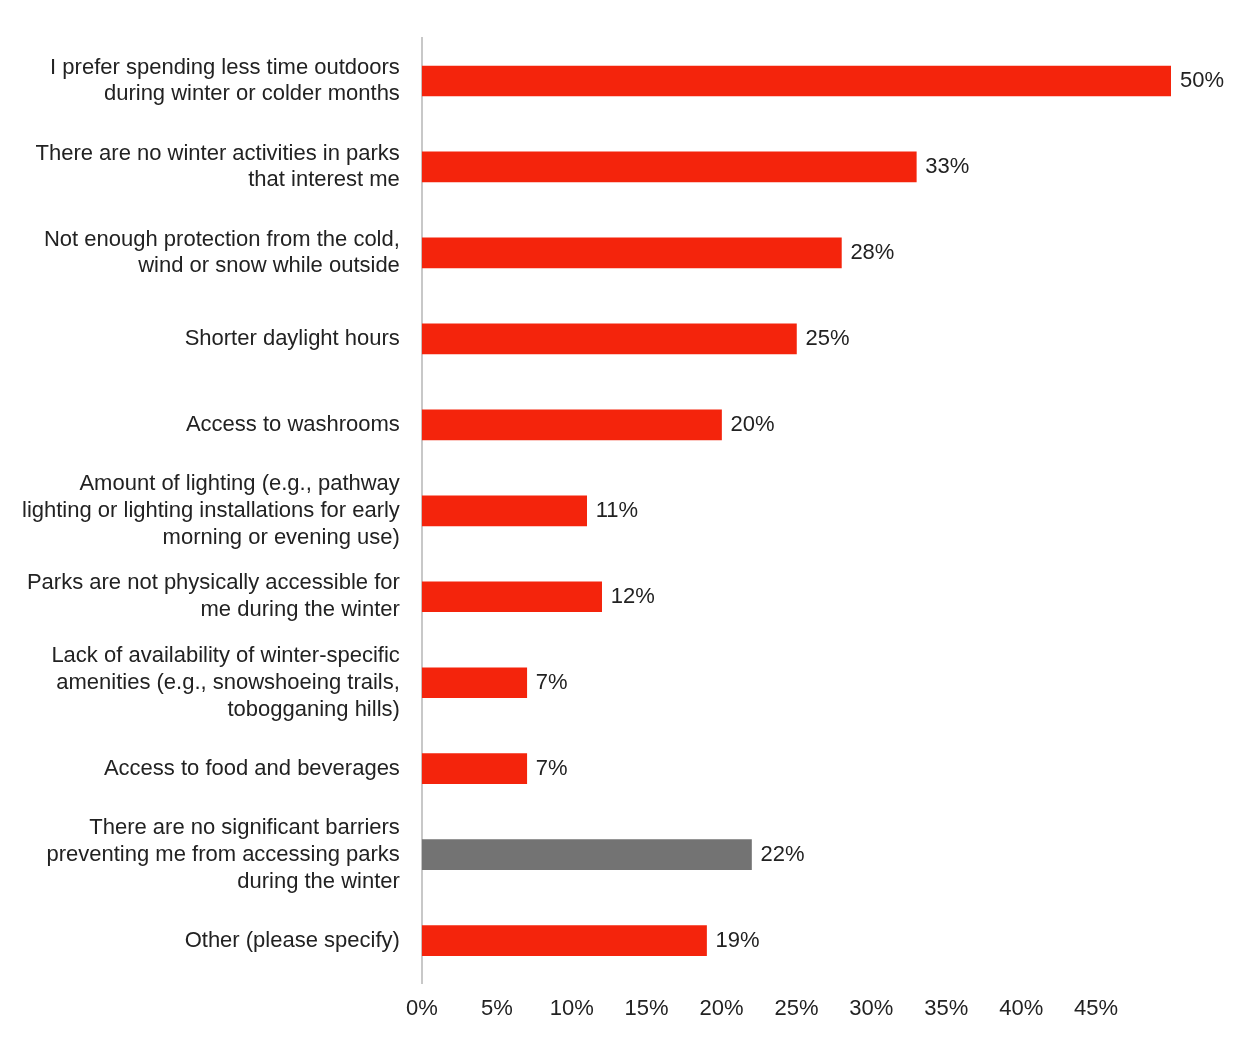 Image resolution: width=1249 pixels, height=1044 pixels. Describe the element at coordinates (947, 166) in the screenshot. I see `data-label: 33%` at that location.